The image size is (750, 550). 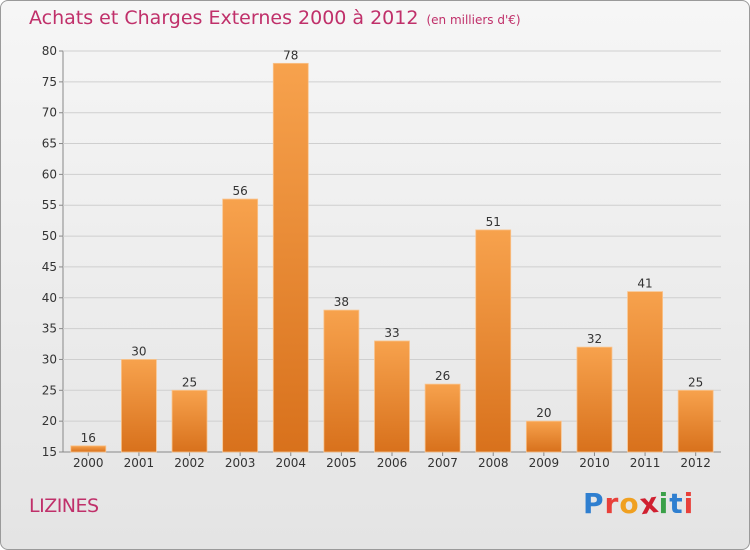 I want to click on logo-letter: t, so click(x=676, y=503).